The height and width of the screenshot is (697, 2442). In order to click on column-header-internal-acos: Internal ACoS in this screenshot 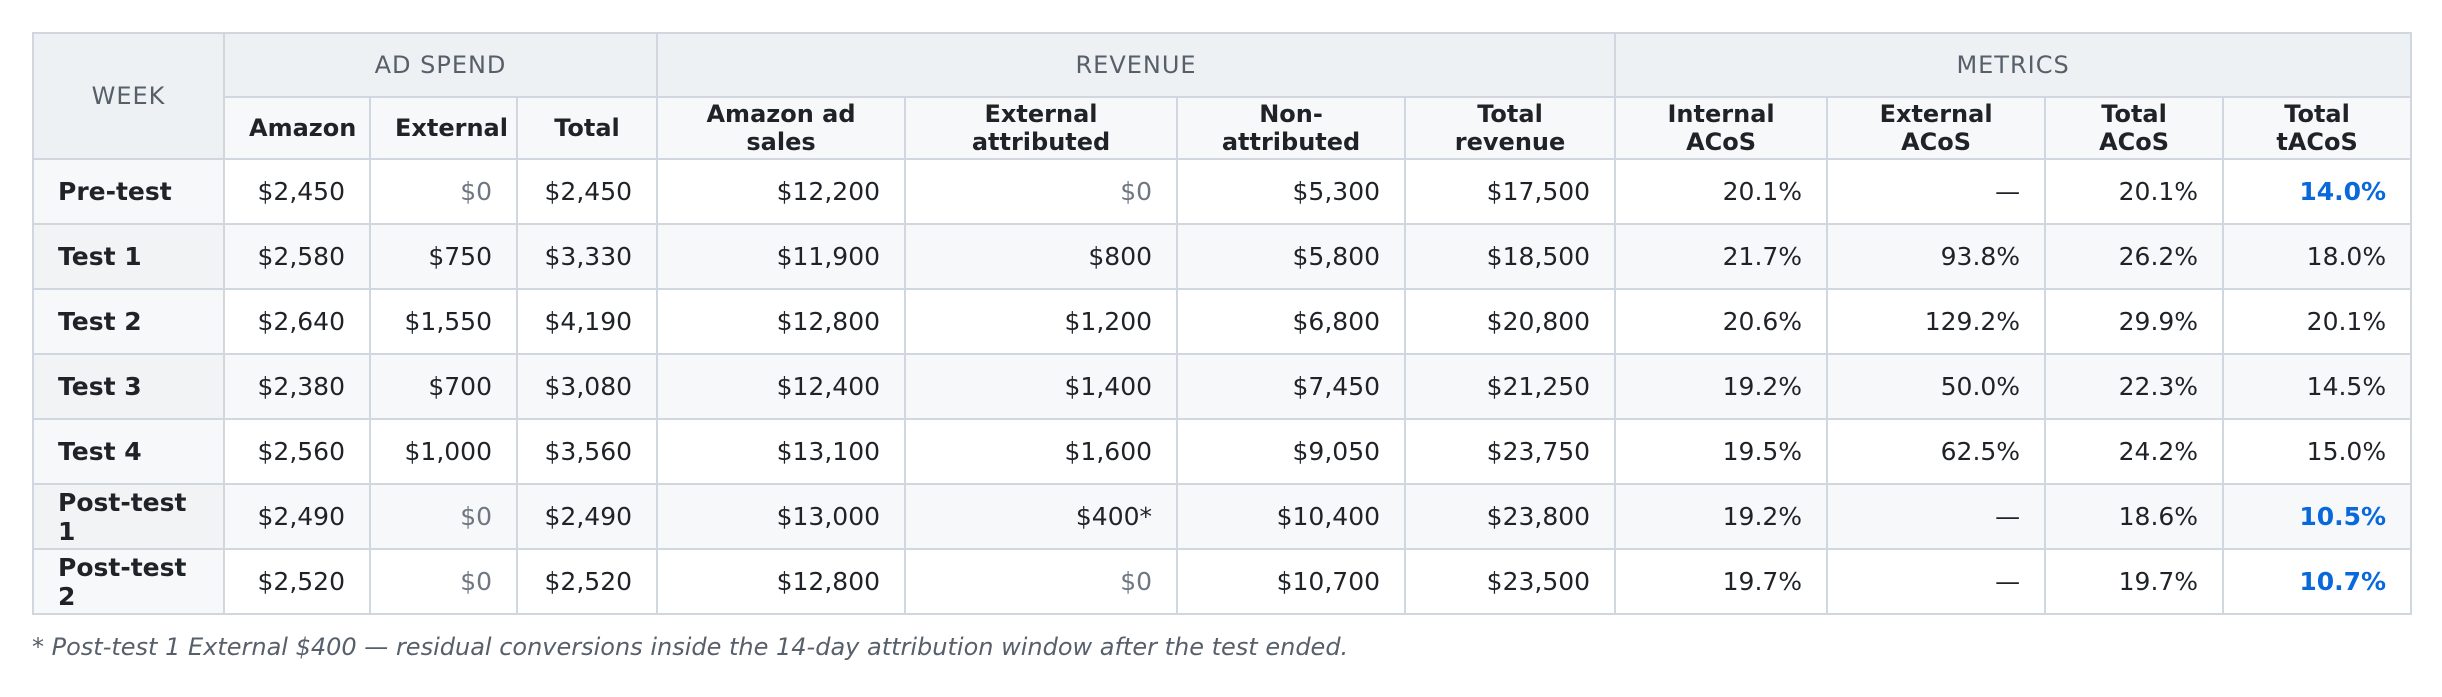, I will do `click(1721, 128)`.